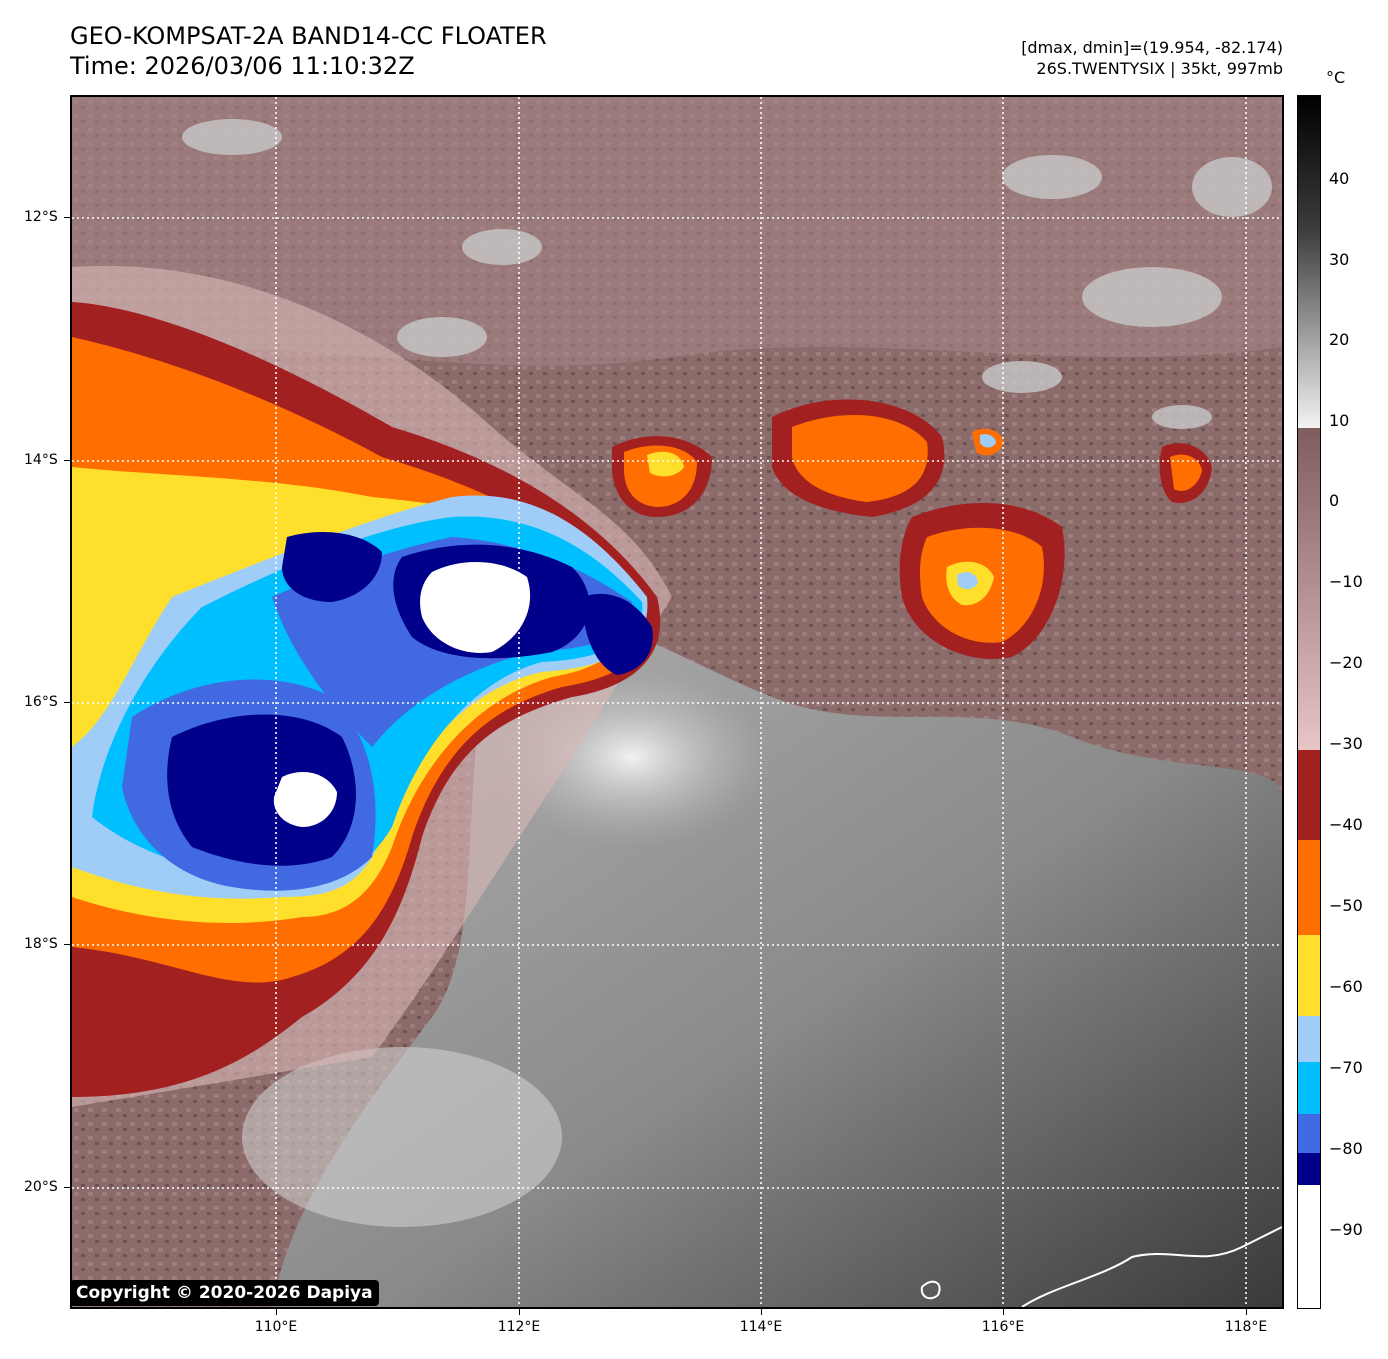  Describe the element at coordinates (276, 1327) in the screenshot. I see `lon-label-110e: 110°E` at that location.